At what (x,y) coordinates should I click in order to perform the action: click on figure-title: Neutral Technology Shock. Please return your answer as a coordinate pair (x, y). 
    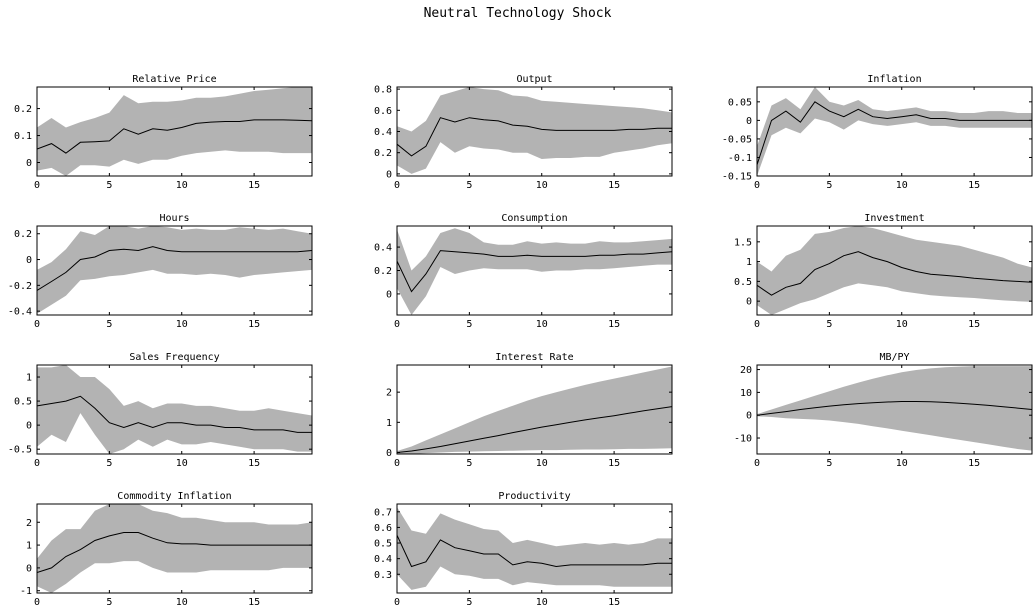
    Looking at the image, I should click on (517, 13).